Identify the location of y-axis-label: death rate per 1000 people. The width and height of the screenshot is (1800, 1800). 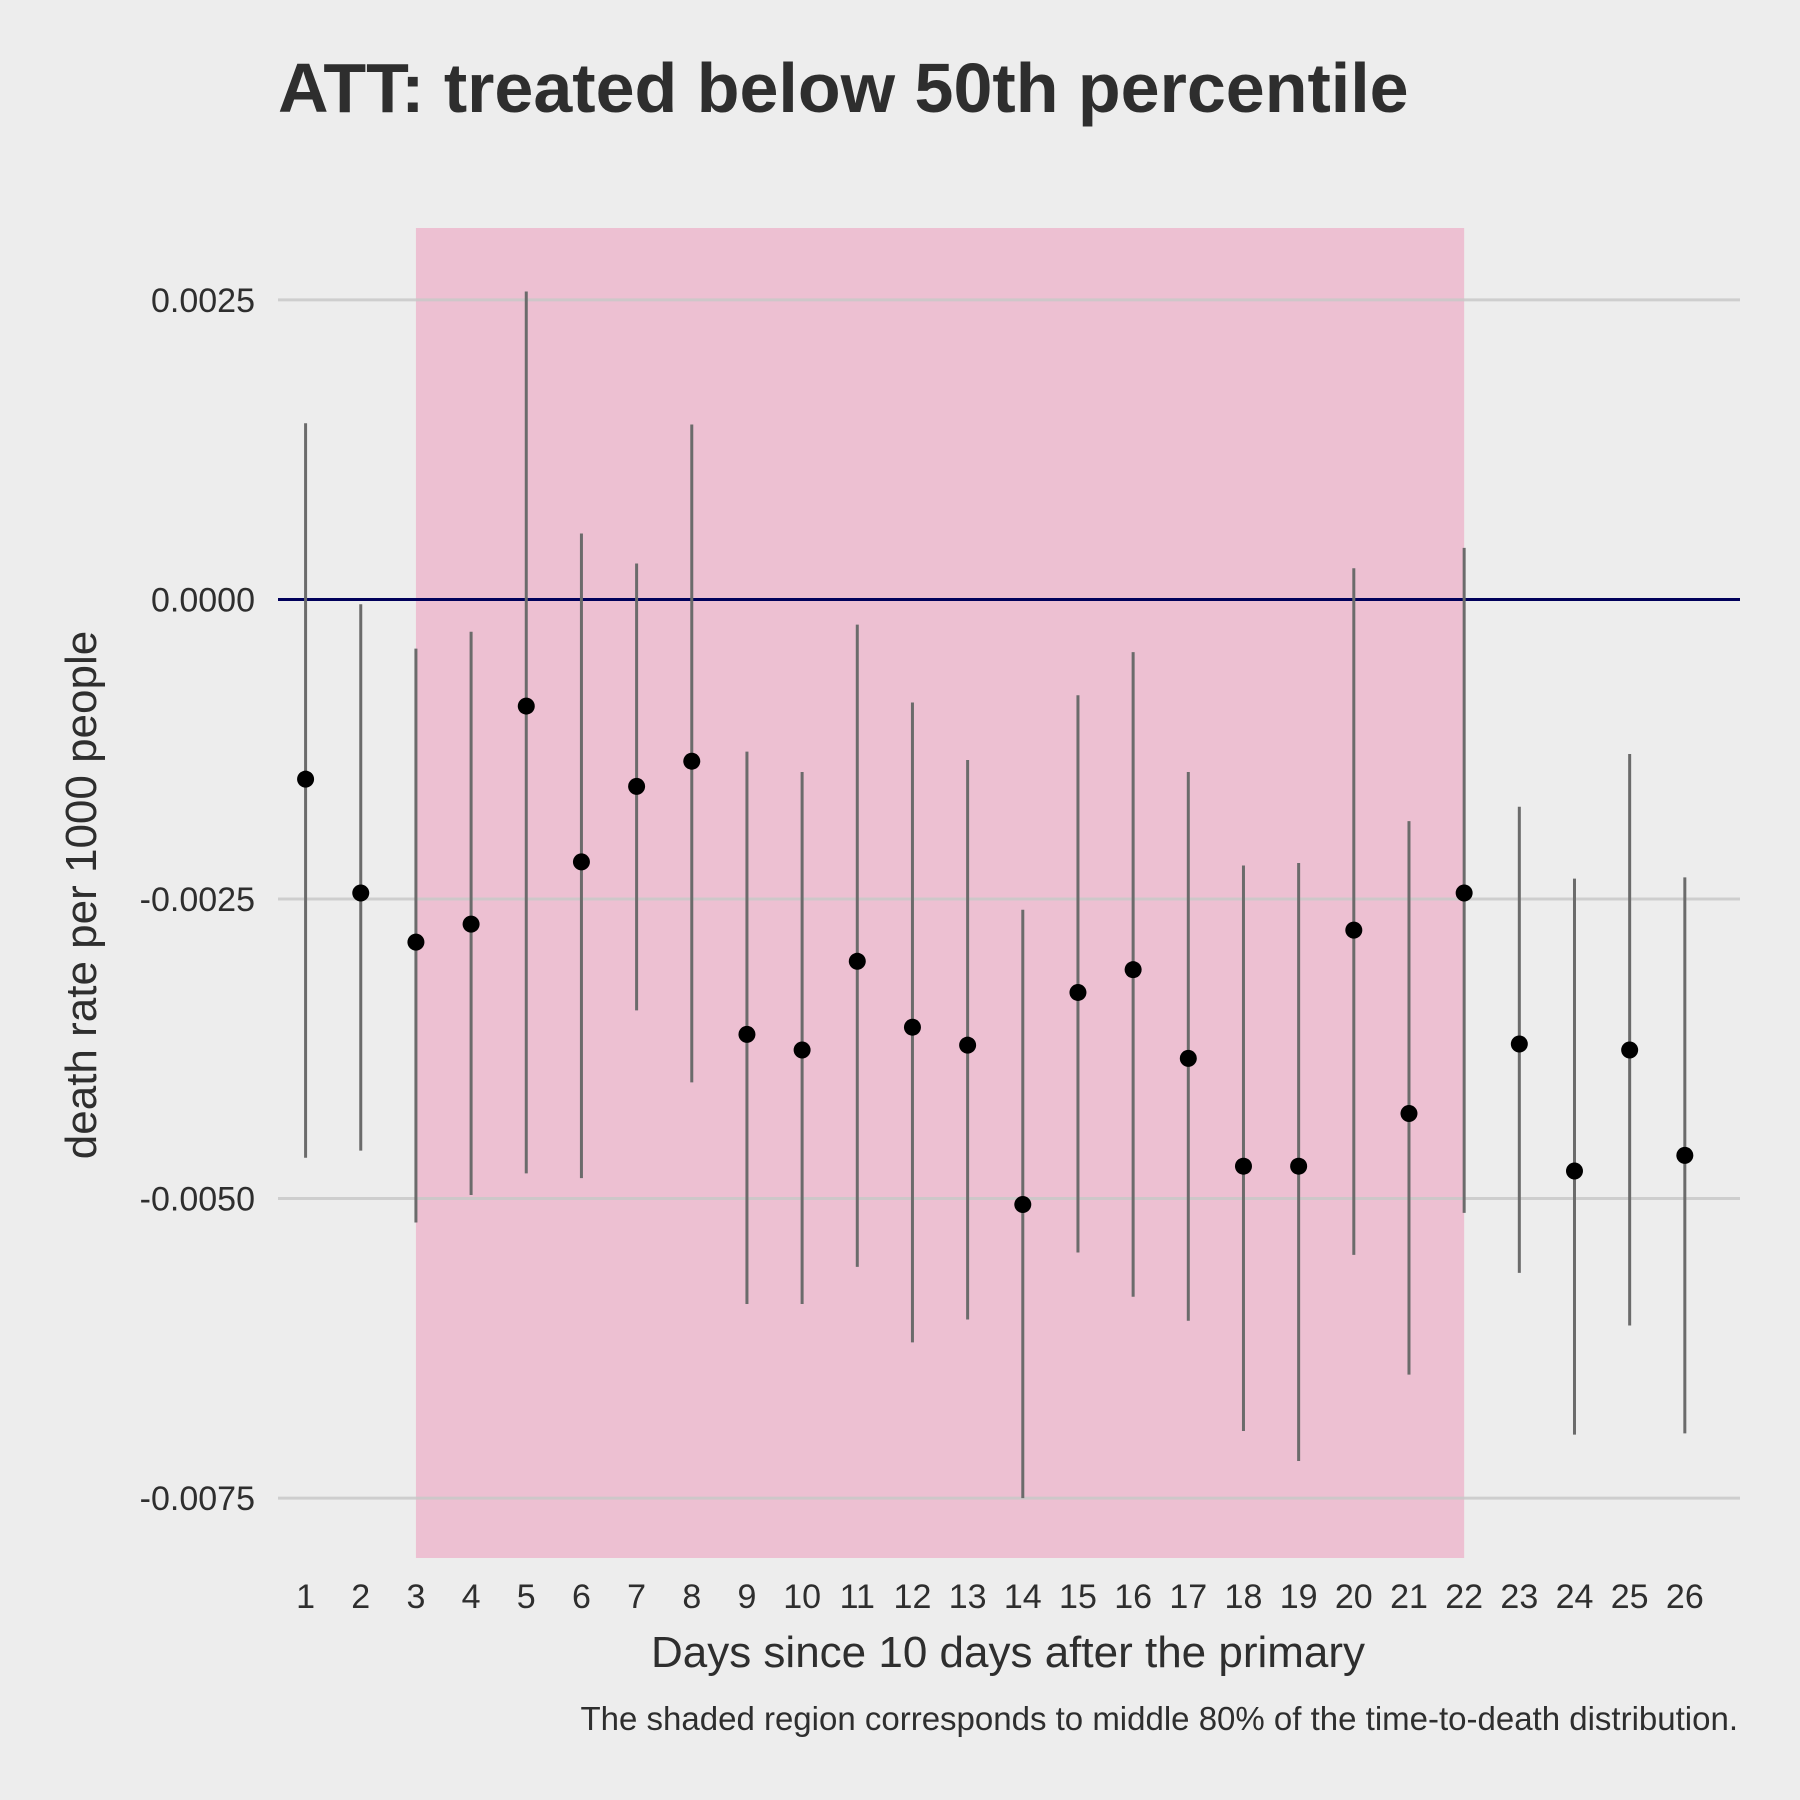
(81, 895).